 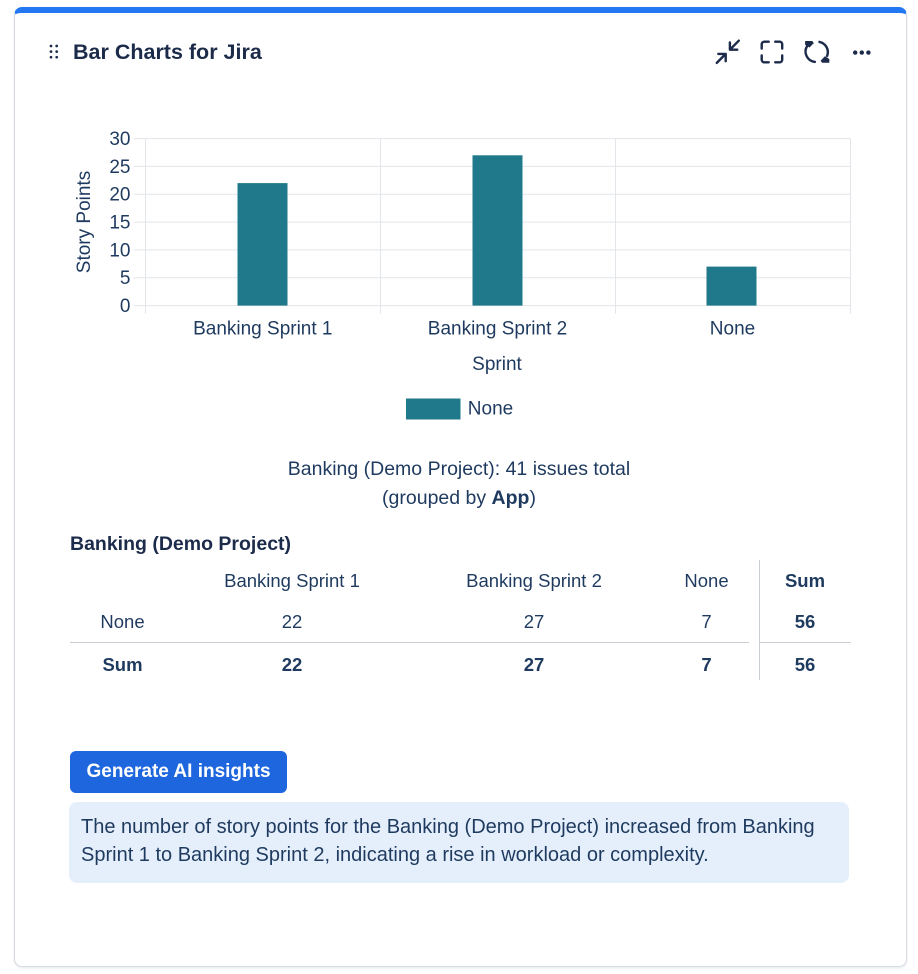 What do you see at coordinates (119, 223) in the screenshot?
I see `svg-text: 15` at bounding box center [119, 223].